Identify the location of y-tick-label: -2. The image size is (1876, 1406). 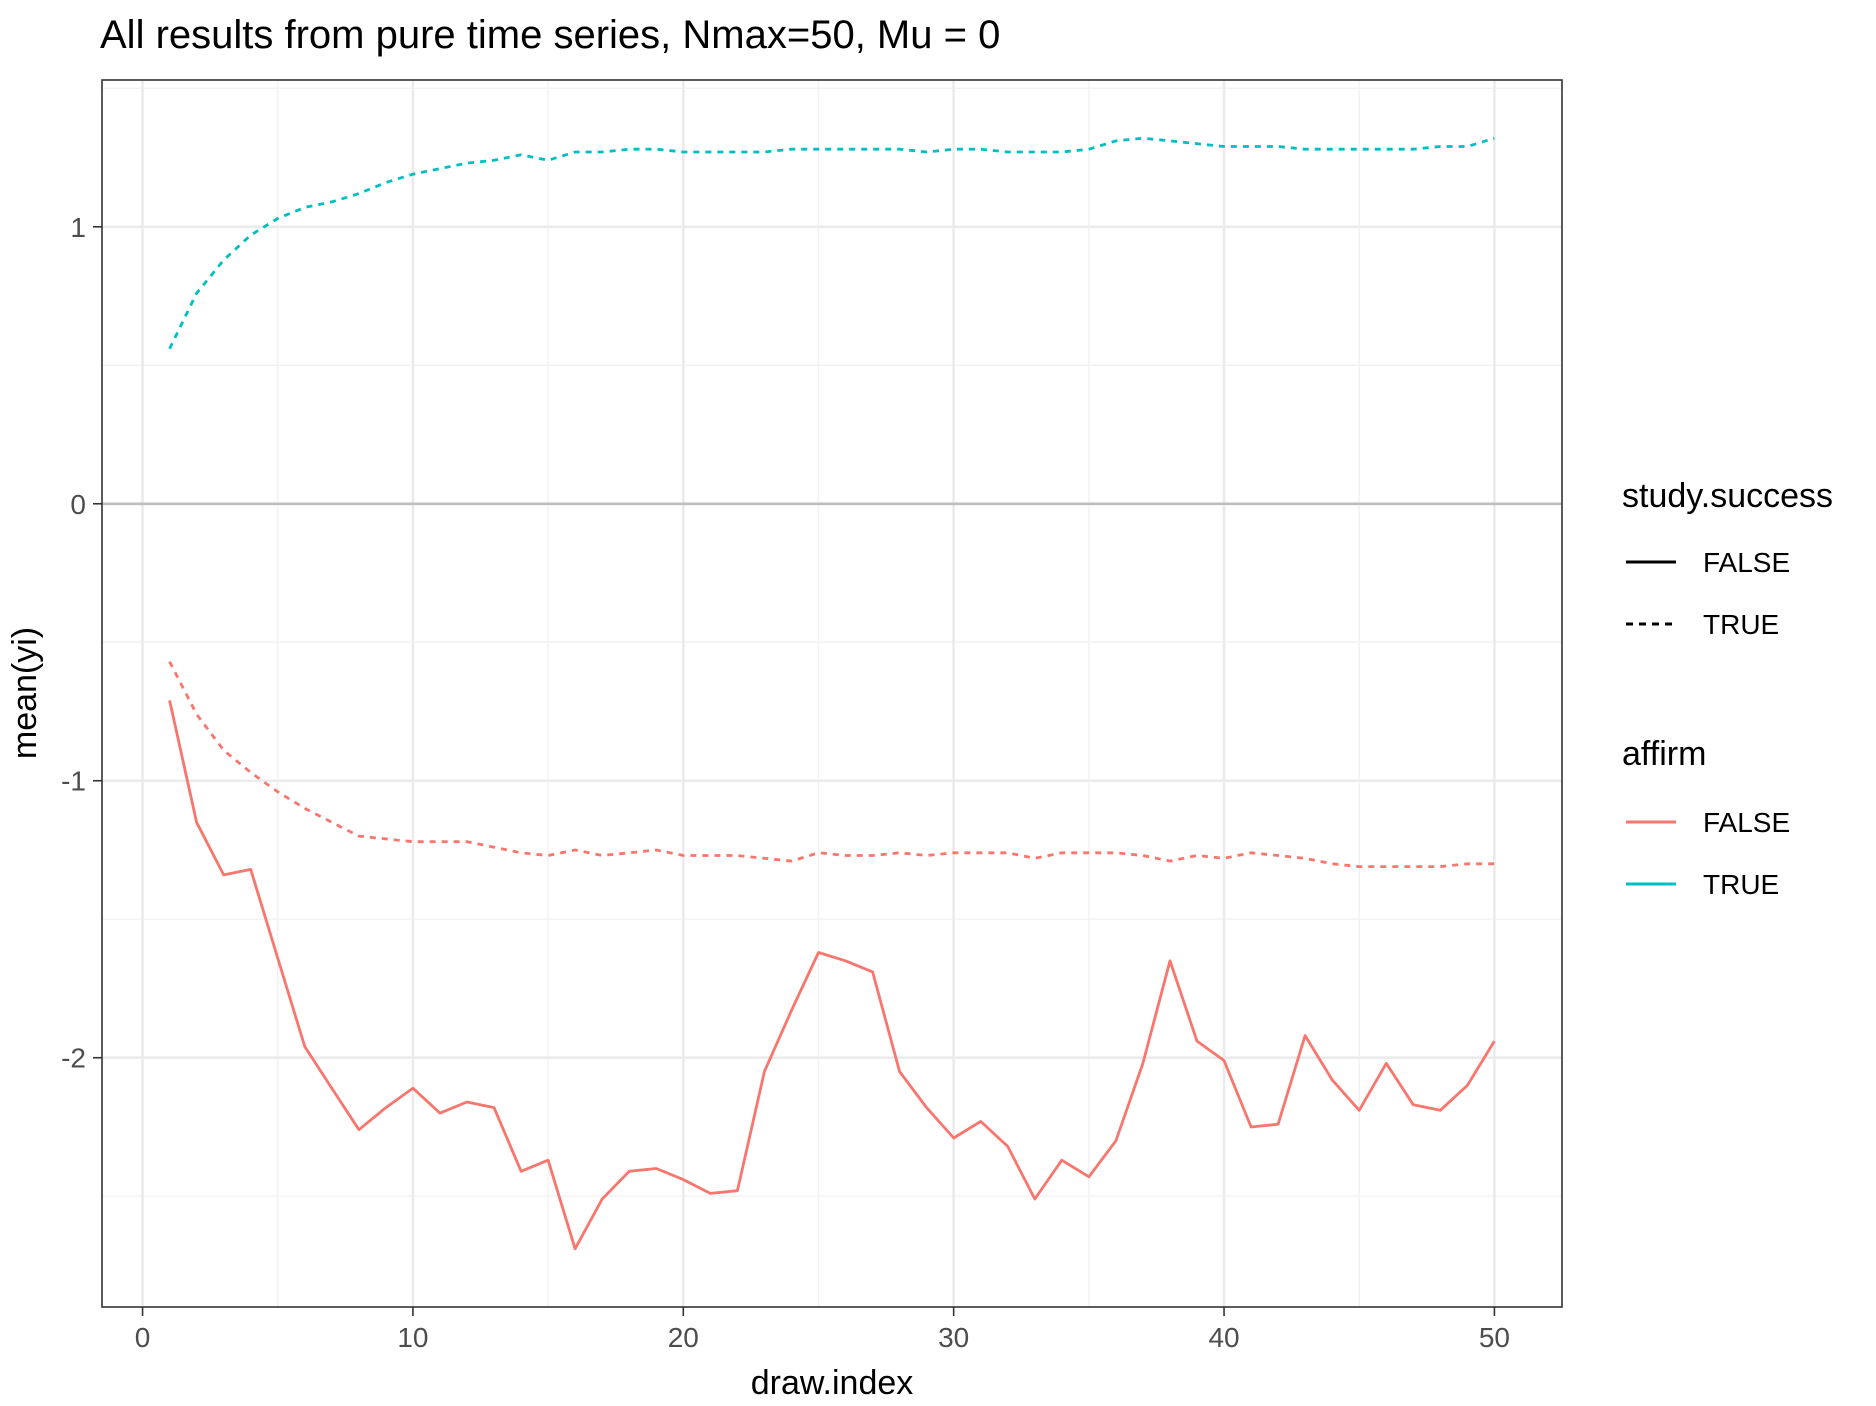
(73, 1058).